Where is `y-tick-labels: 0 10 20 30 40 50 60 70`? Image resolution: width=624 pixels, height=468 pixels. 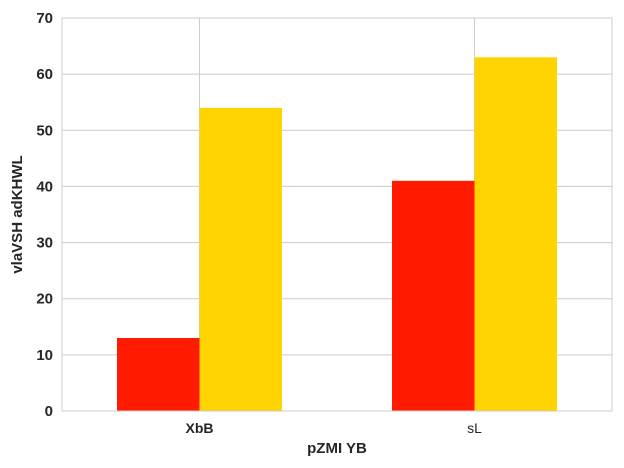
y-tick-labels: 0 10 20 30 40 50 60 70 is located at coordinates (44, 215).